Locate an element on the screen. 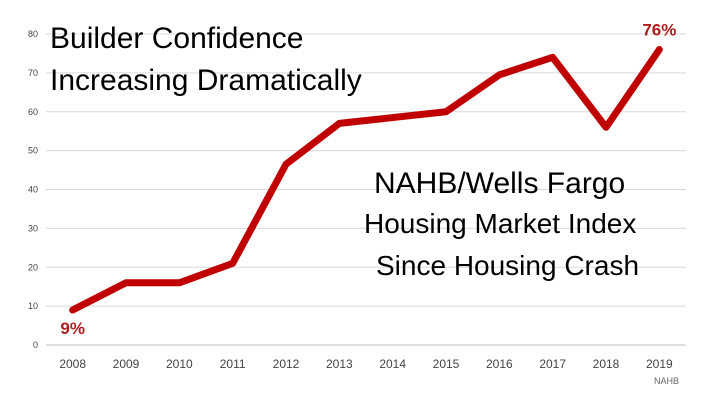  x-tick-label: 2014 is located at coordinates (392, 364).